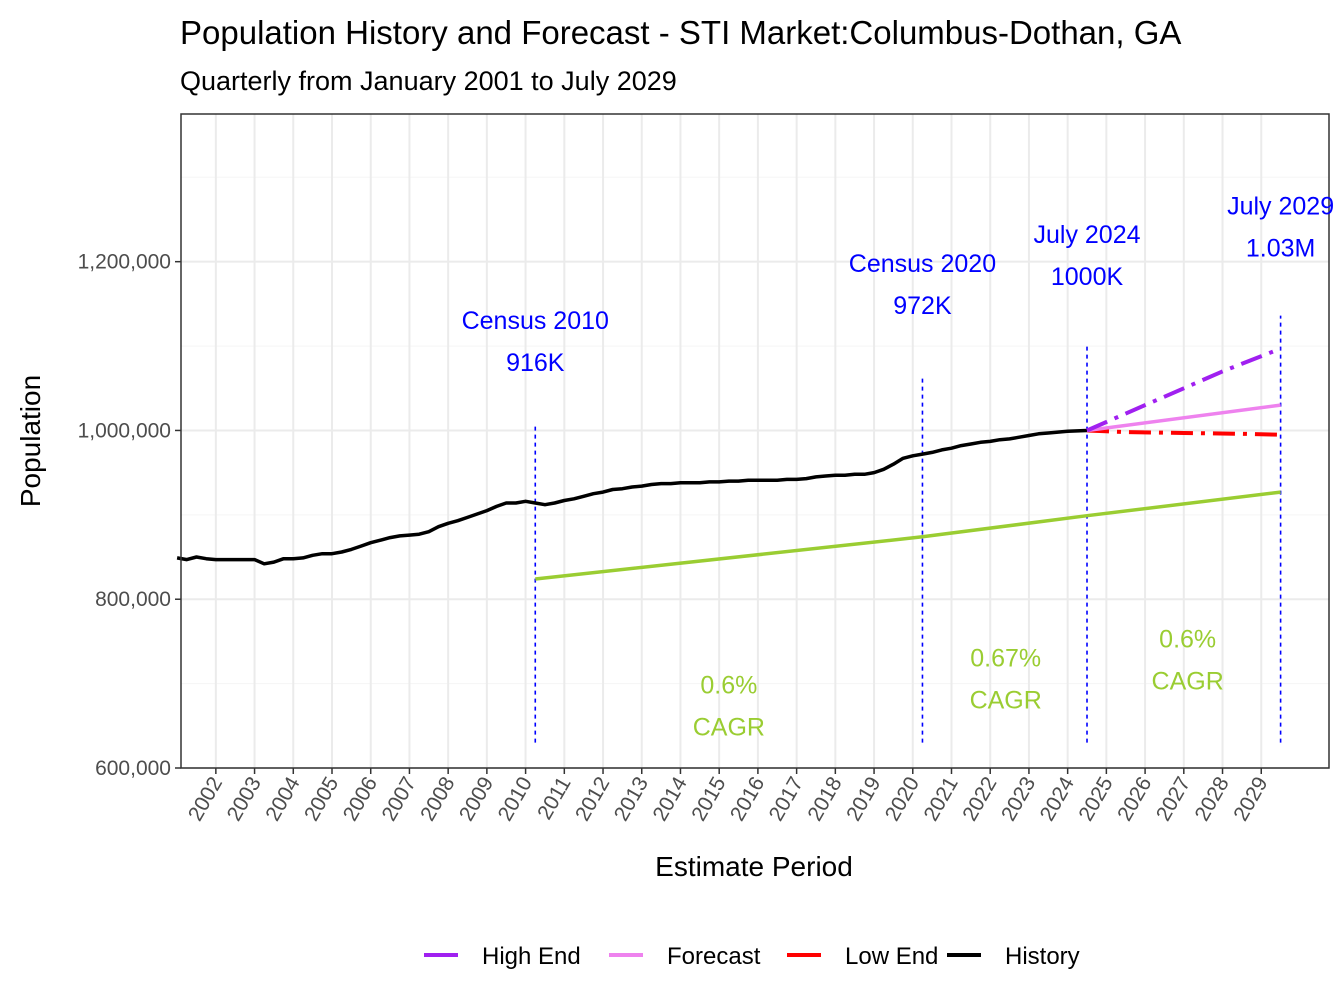  Describe the element at coordinates (908, 535) in the screenshot. I see `series-line-cagr` at that location.